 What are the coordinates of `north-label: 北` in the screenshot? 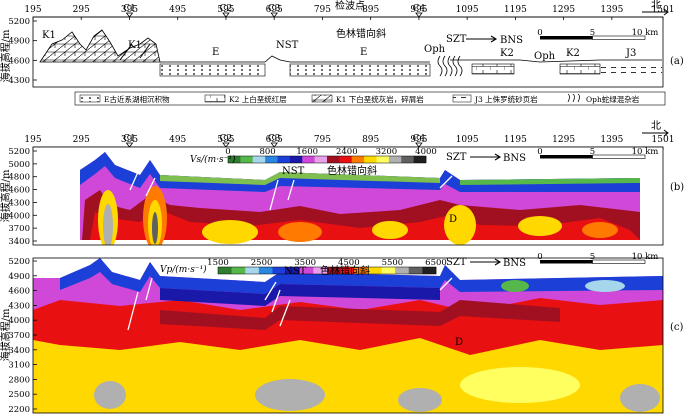 It's located at (656, 5).